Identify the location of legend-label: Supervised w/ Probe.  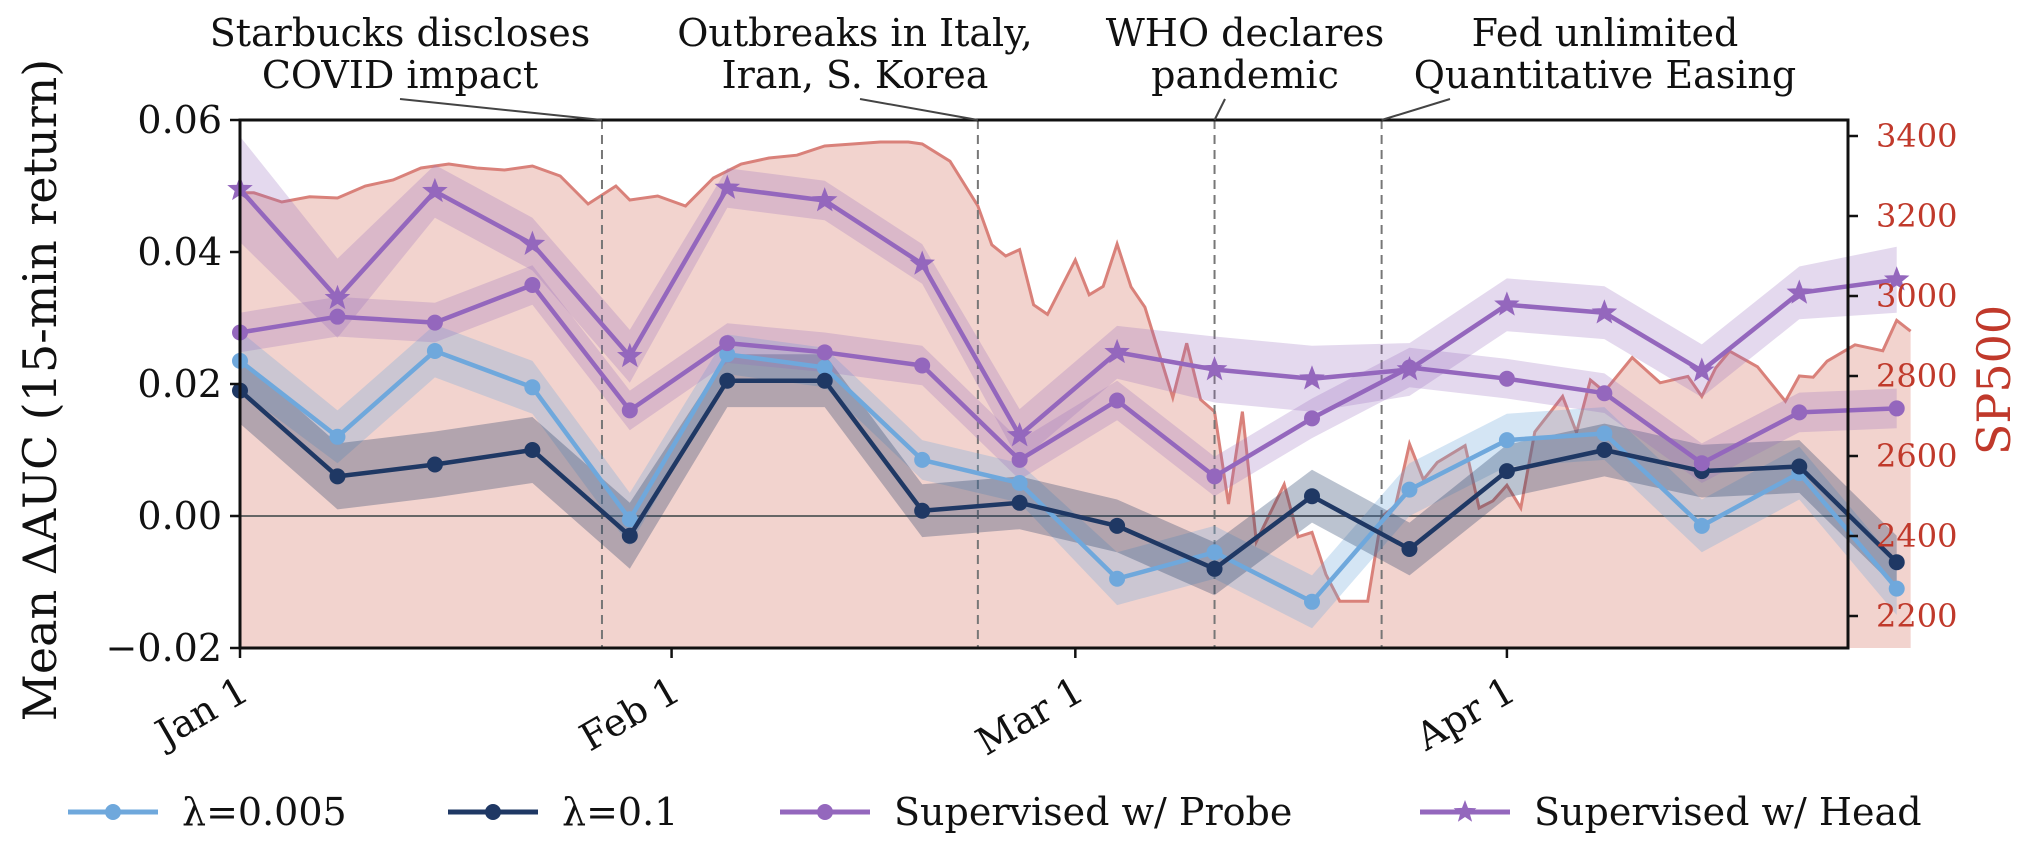
(1093, 812).